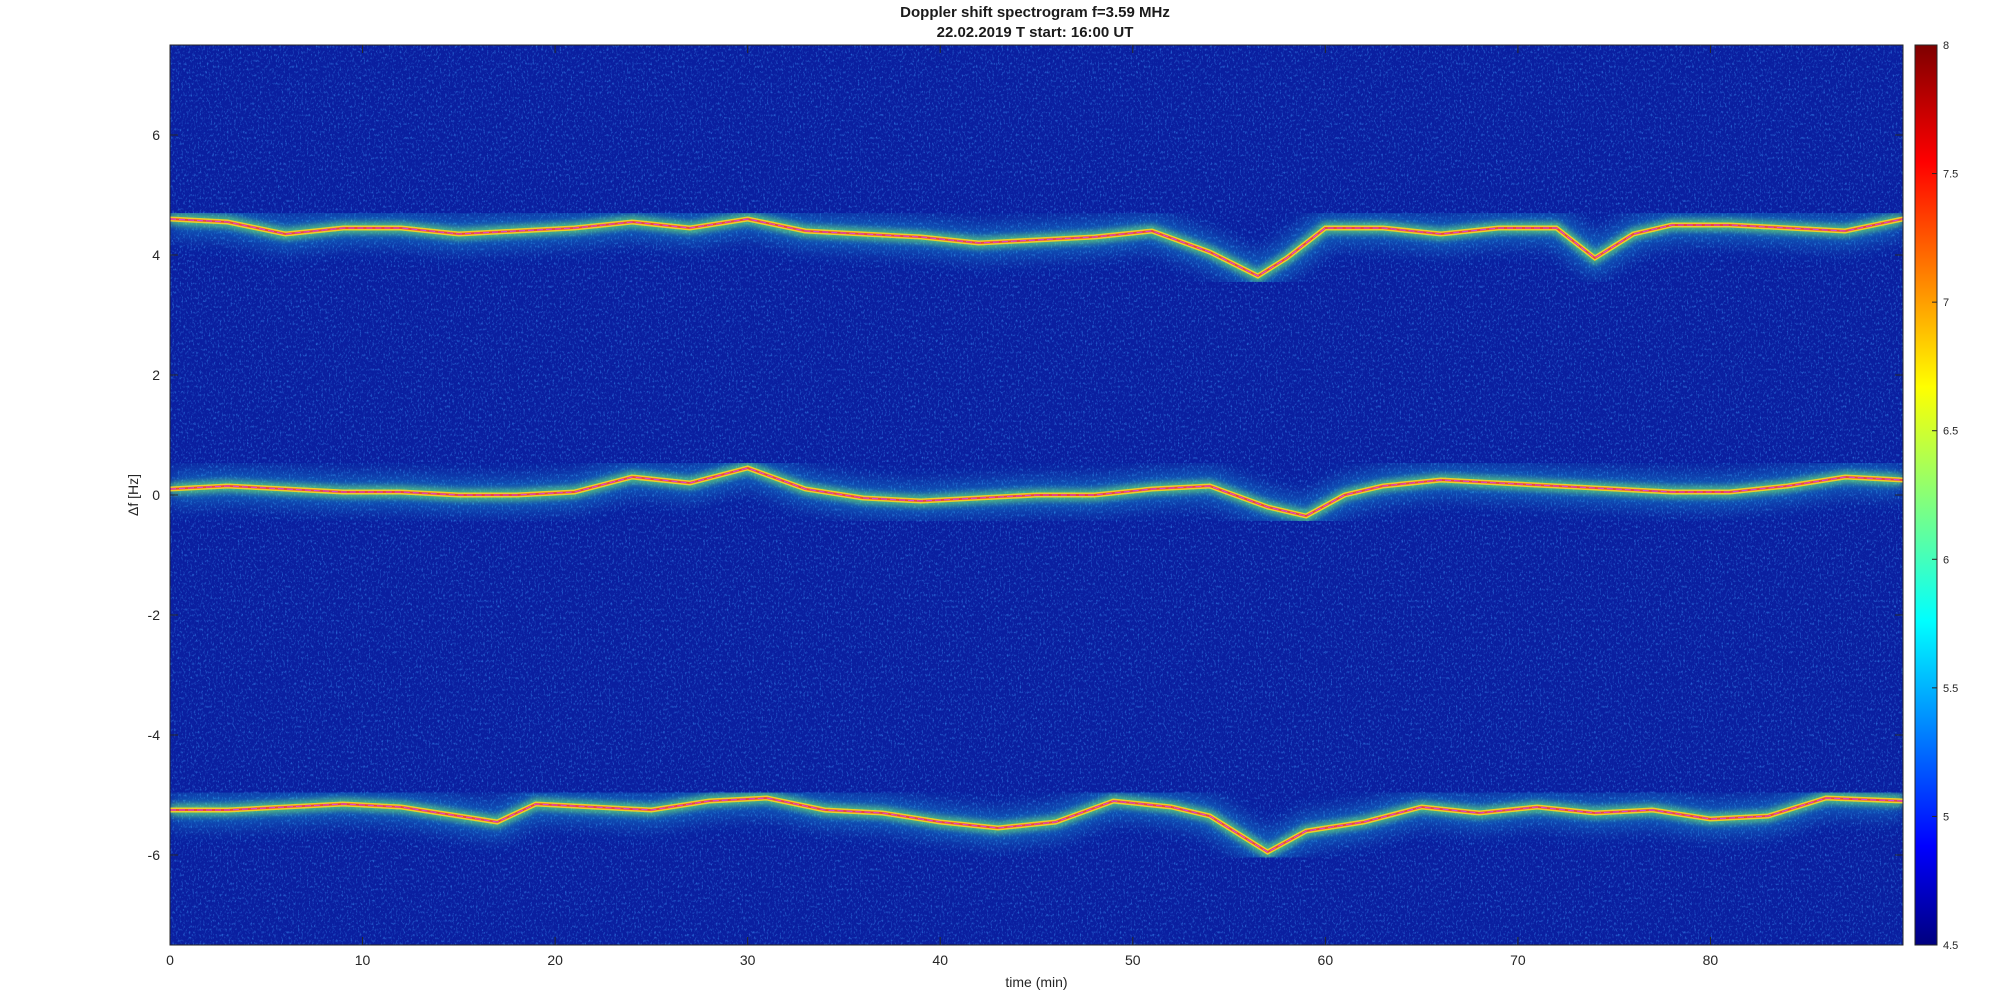  What do you see at coordinates (156, 375) in the screenshot?
I see `y-tick-label: 2` at bounding box center [156, 375].